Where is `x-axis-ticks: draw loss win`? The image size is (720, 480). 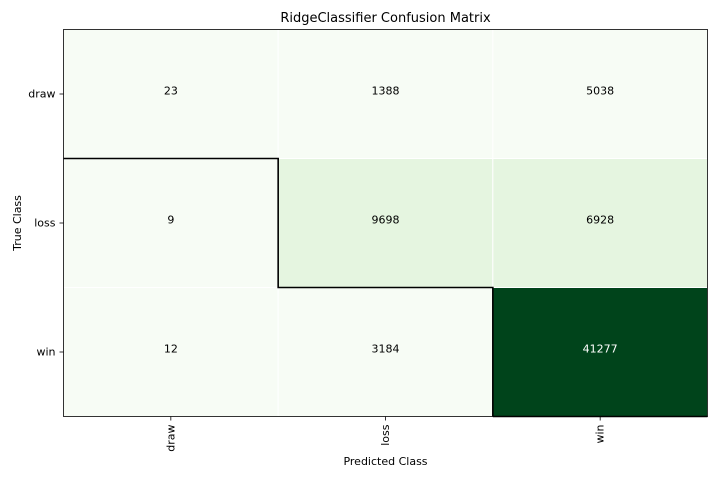 x-axis-ticks: draw loss win is located at coordinates (385, 434).